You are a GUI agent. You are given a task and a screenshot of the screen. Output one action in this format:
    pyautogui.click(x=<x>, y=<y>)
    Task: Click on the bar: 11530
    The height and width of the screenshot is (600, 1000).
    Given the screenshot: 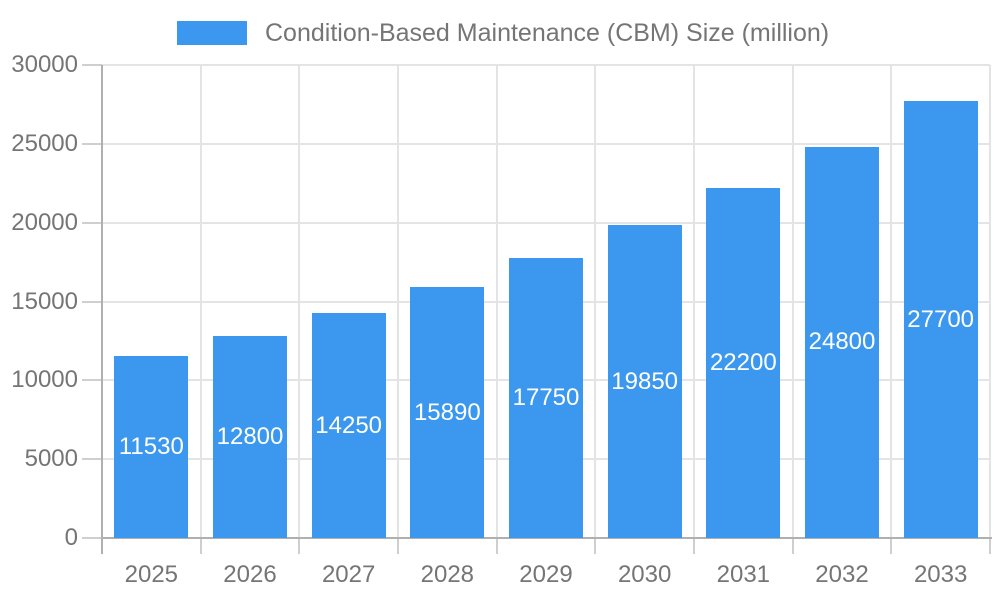 What is the action you would take?
    pyautogui.click(x=151, y=447)
    